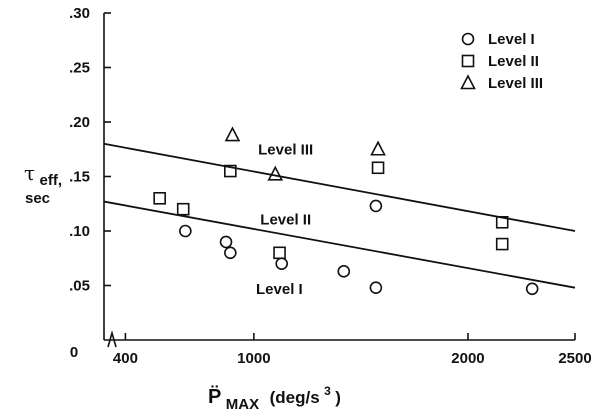  What do you see at coordinates (29, 173) in the screenshot?
I see `y-axis-symbol: τ` at bounding box center [29, 173].